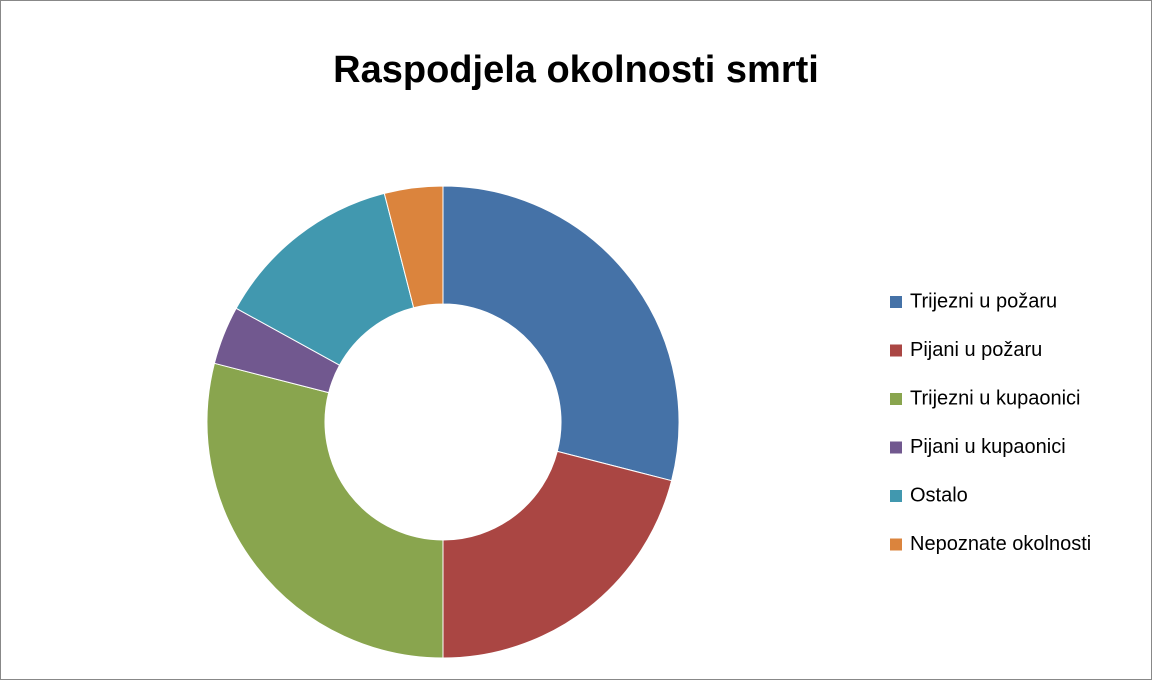  I want to click on legend-label: Trijezni u kupaonici, so click(995, 398).